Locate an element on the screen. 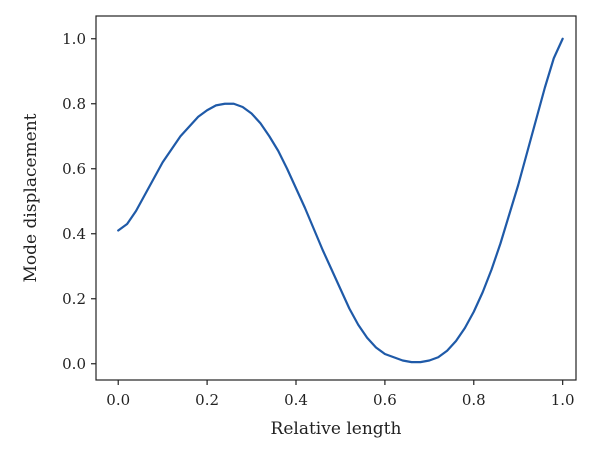 This screenshot has width=600, height=460. y-tick-label: 0.4 is located at coordinates (74, 234).